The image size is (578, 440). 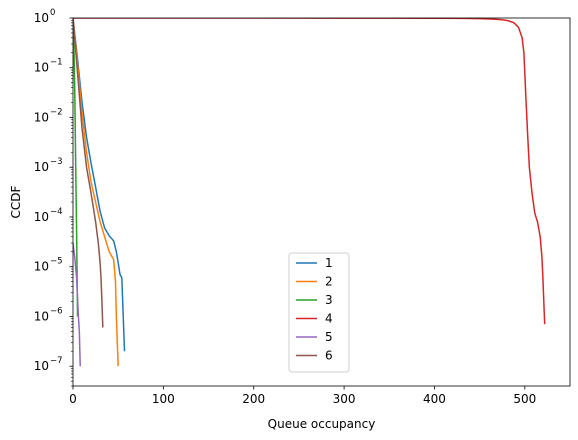 I want to click on x-tick-label: 500, so click(x=524, y=399).